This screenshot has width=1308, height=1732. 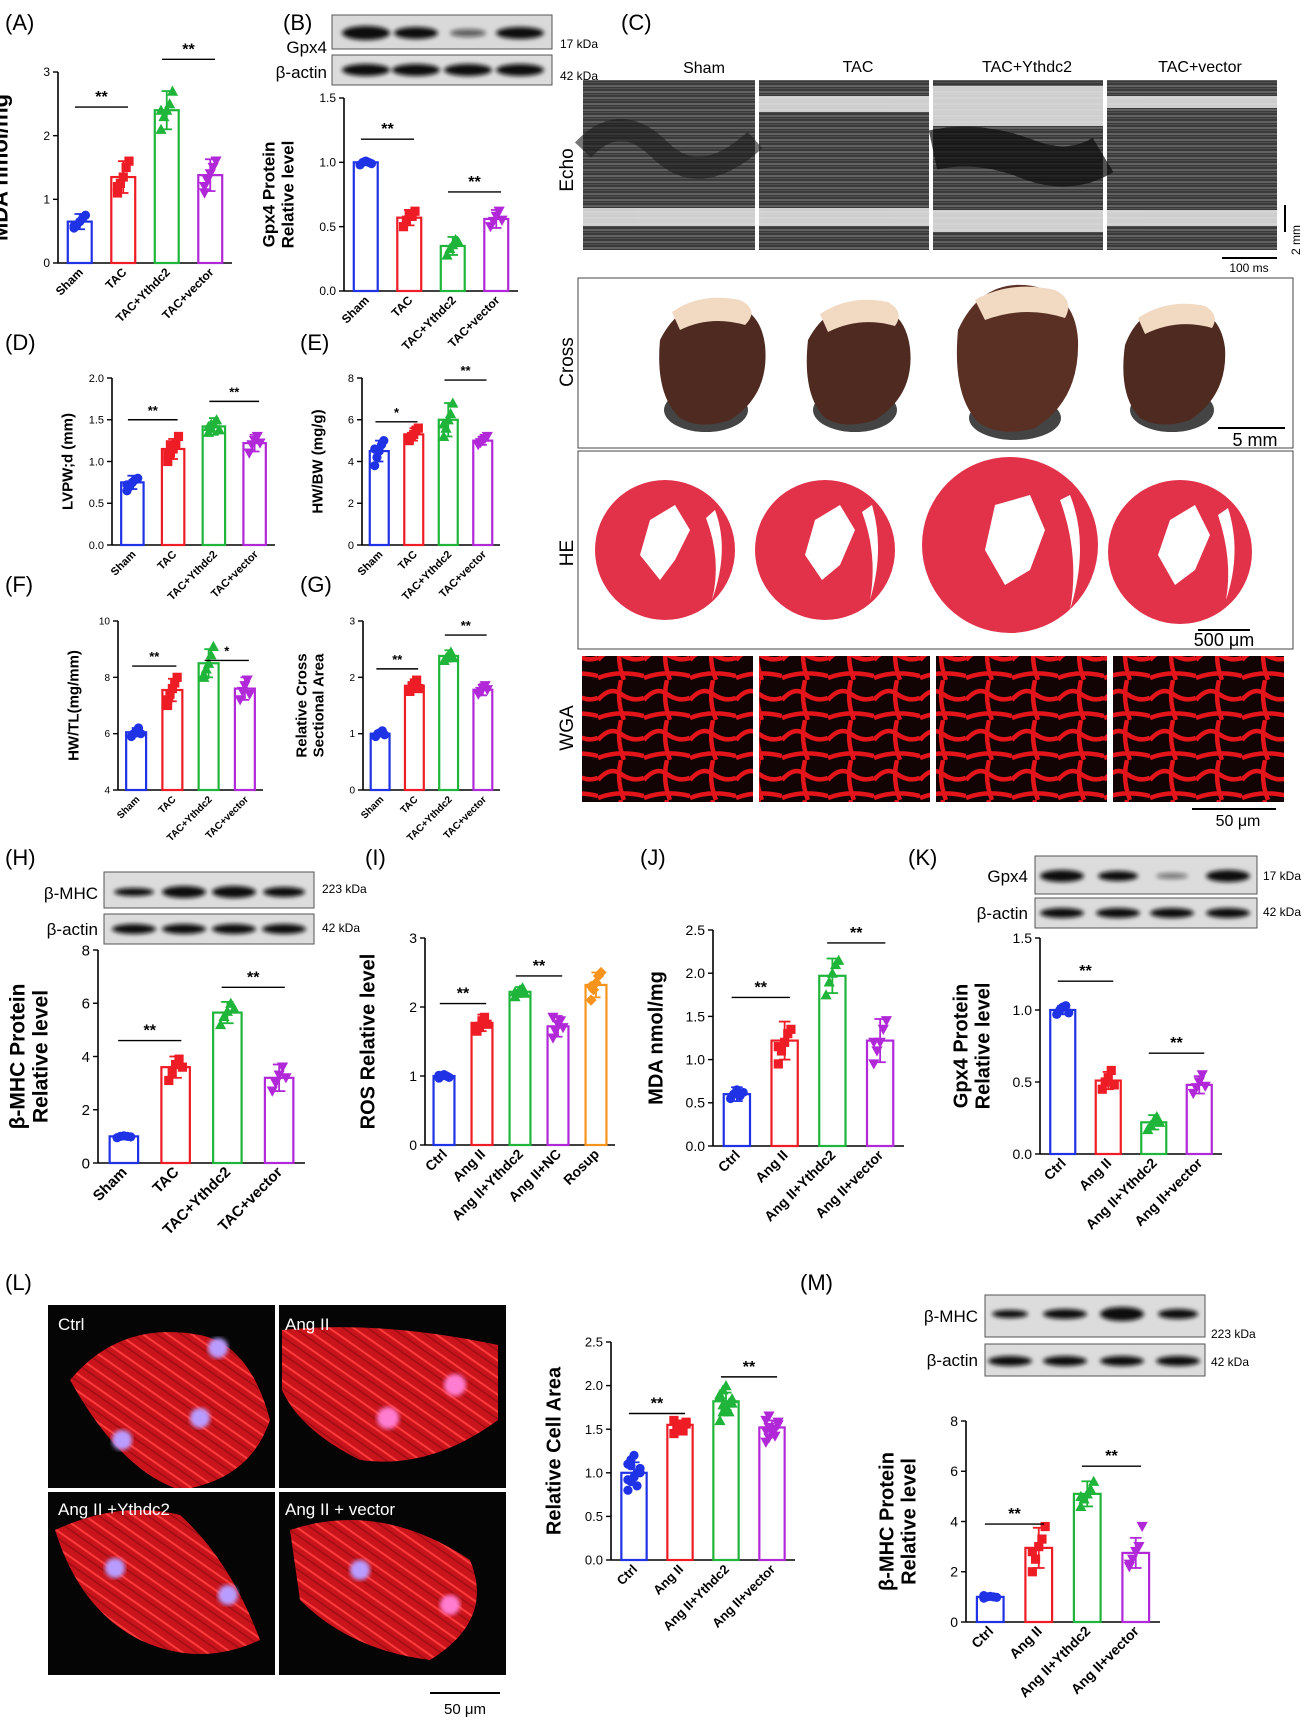 I want to click on x-category-label: Ang II, so click(x=1025, y=1642).